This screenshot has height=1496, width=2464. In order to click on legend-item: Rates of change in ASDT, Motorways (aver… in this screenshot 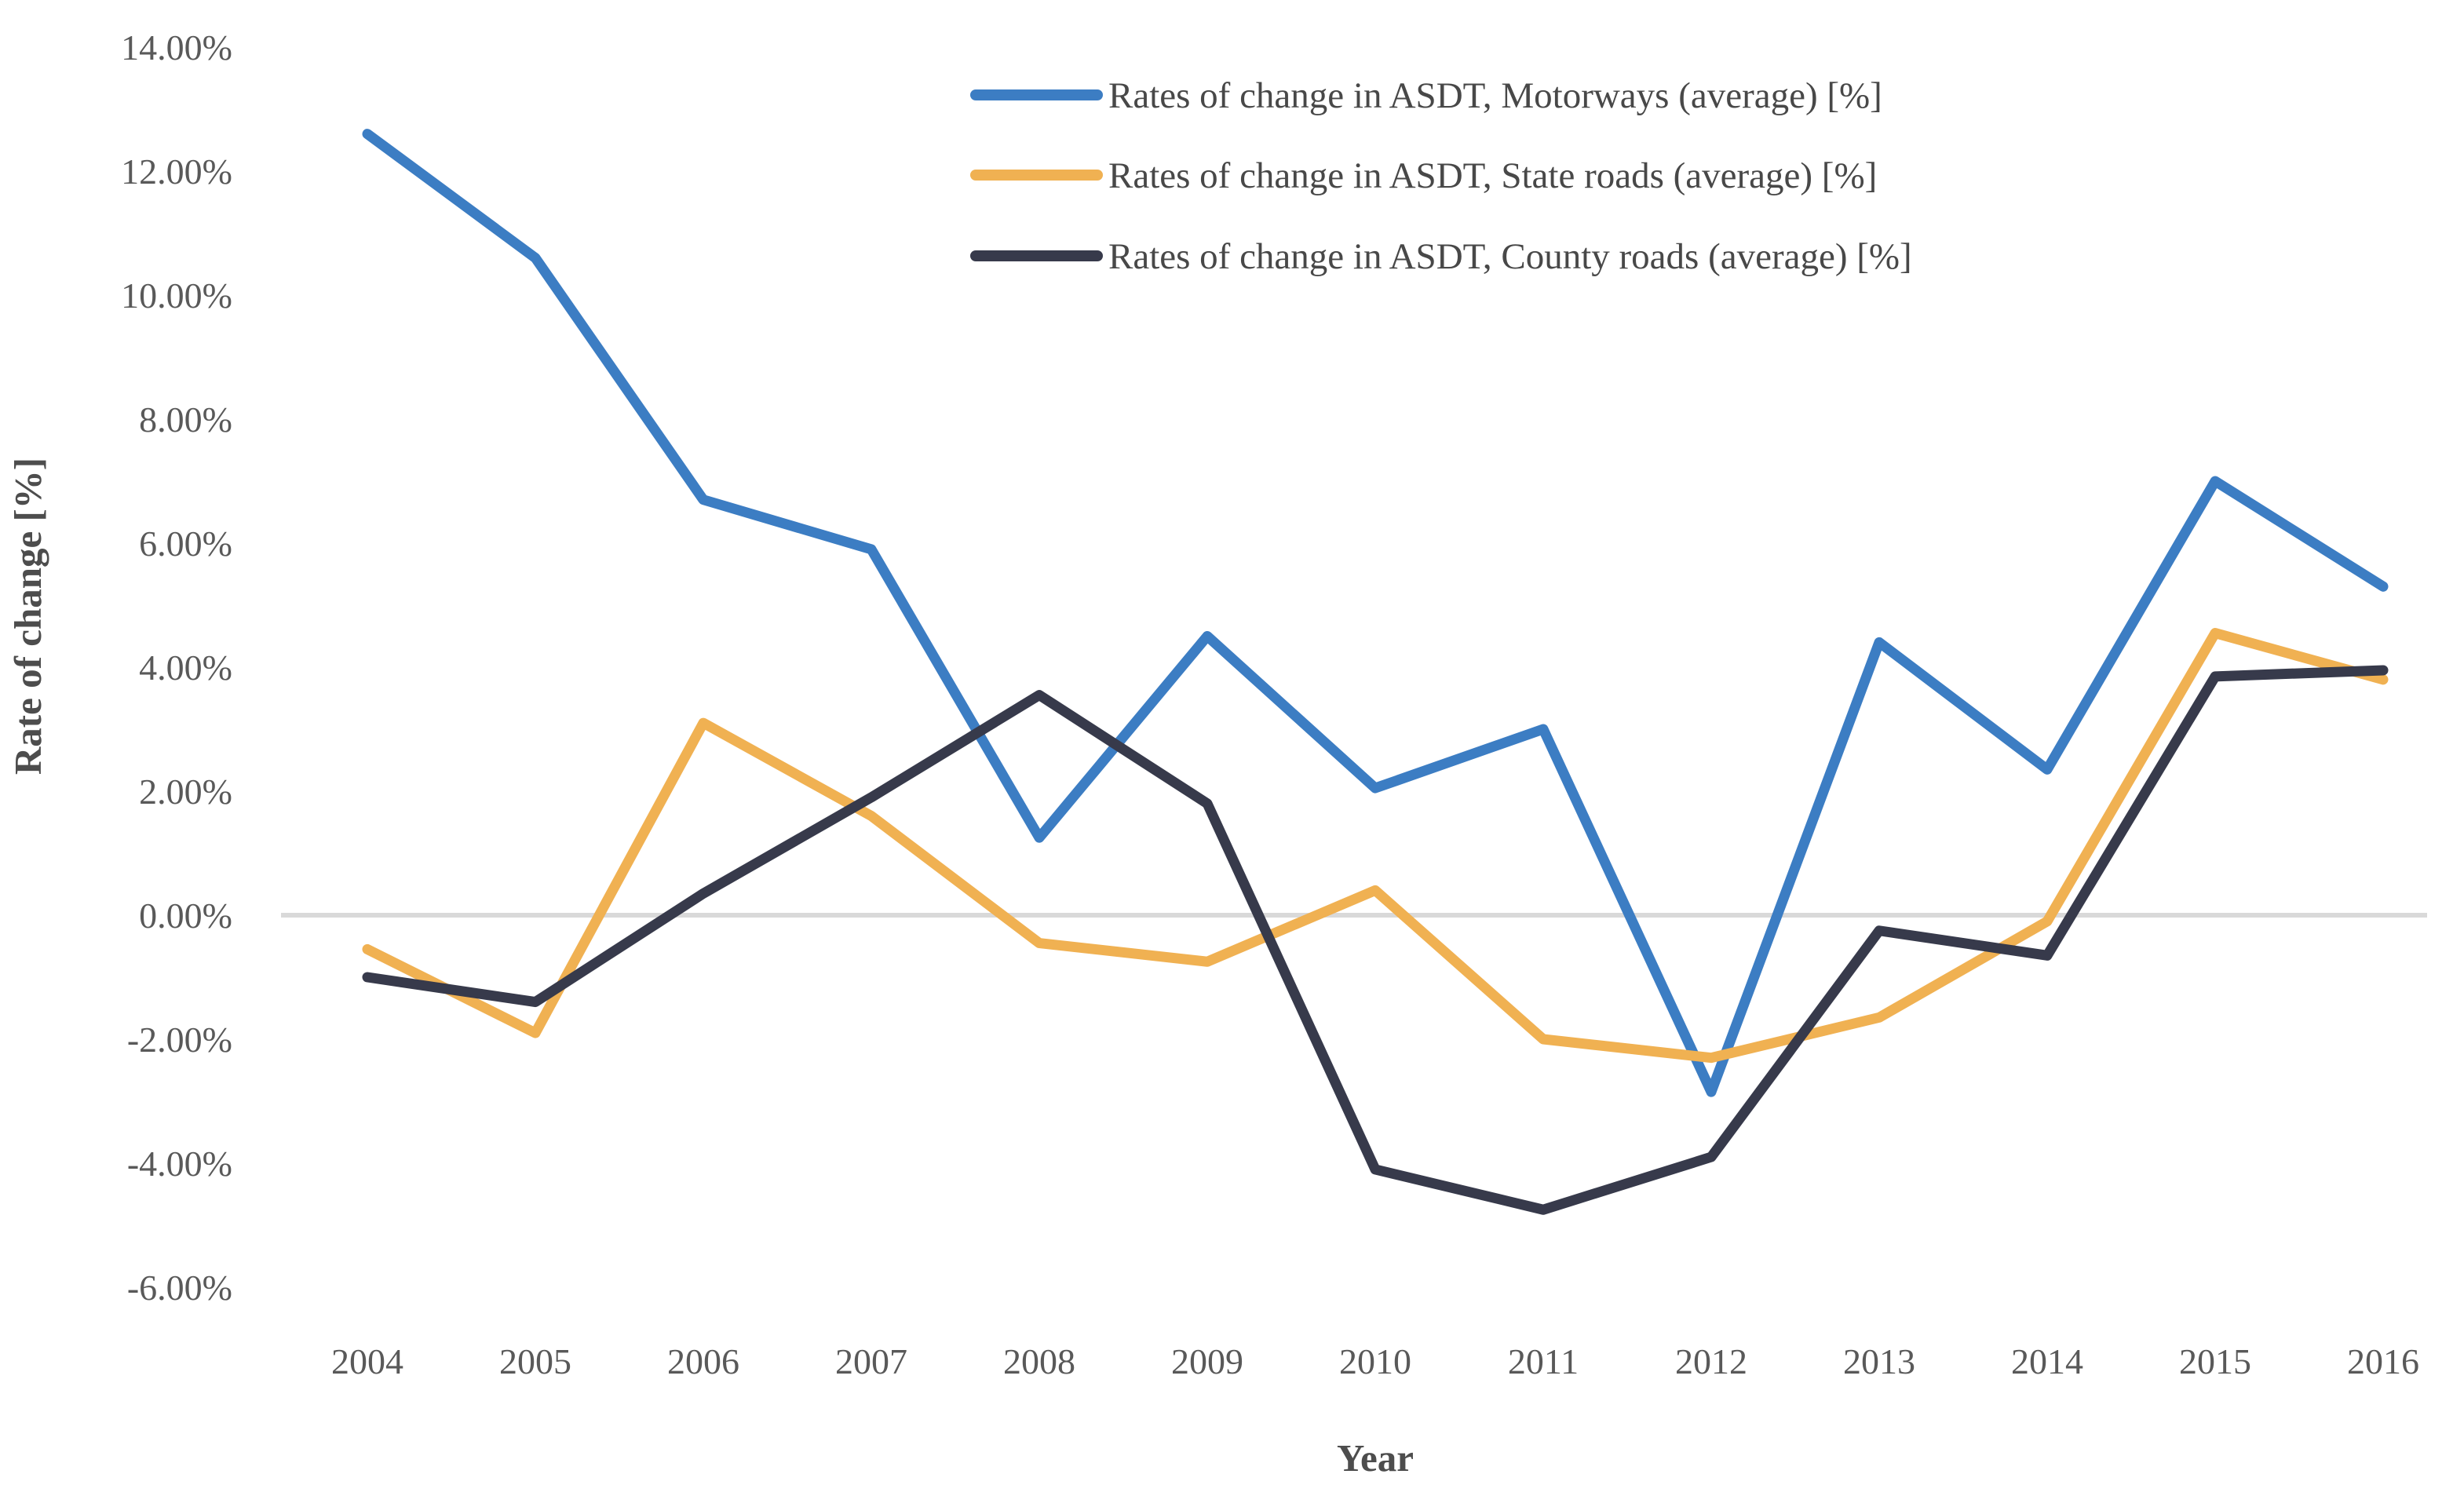, I will do `click(1426, 96)`.